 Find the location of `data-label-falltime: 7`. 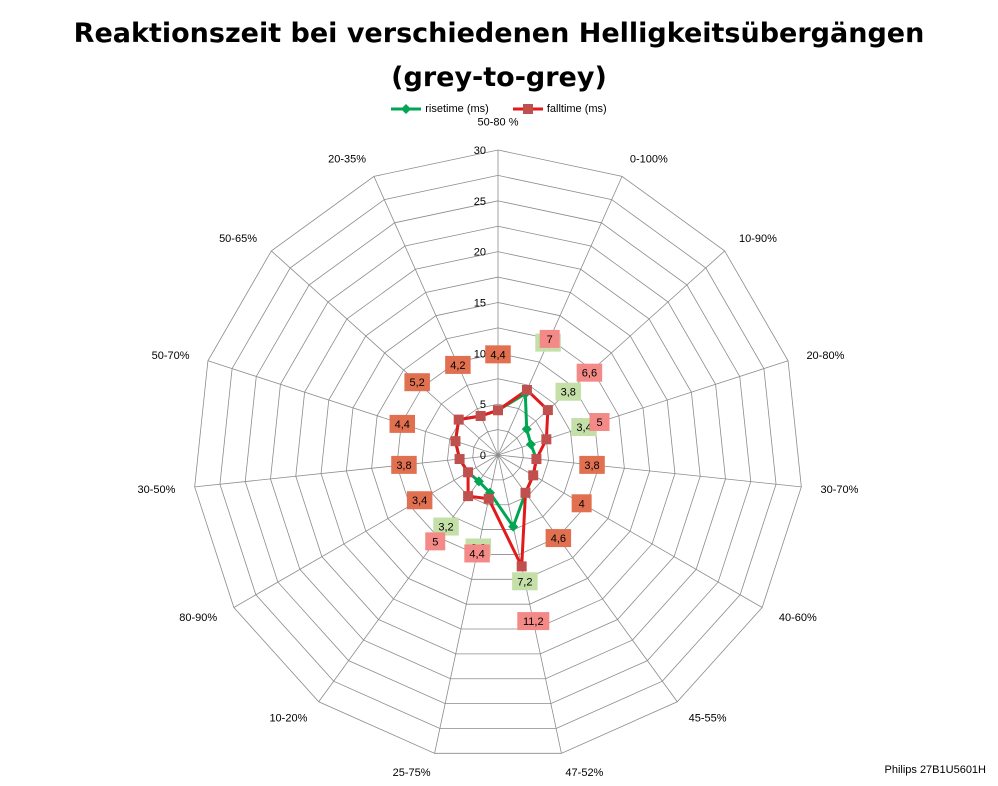

data-label-falltime: 7 is located at coordinates (550, 340).